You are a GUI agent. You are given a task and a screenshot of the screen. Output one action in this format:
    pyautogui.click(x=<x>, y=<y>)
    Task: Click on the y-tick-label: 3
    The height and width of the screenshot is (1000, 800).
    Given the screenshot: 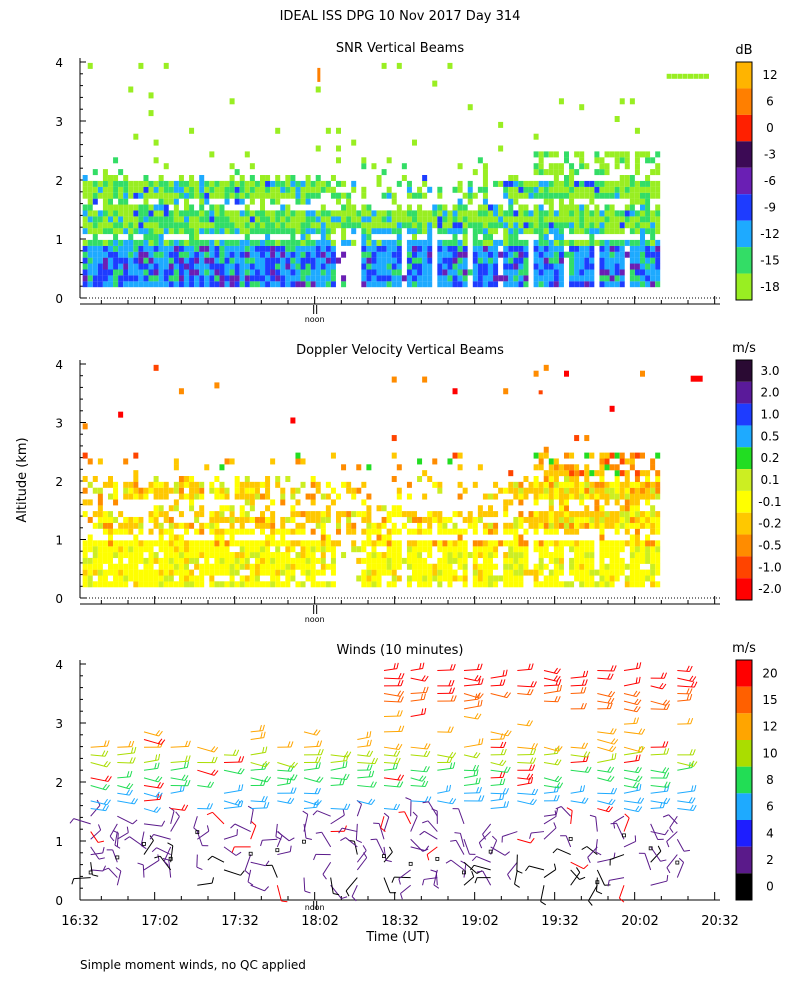 What is the action you would take?
    pyautogui.click(x=59, y=424)
    